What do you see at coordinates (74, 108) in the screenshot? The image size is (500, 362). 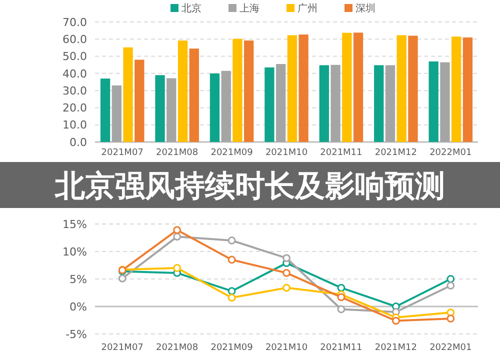 I see `y-tick-label: 20.0` at bounding box center [74, 108].